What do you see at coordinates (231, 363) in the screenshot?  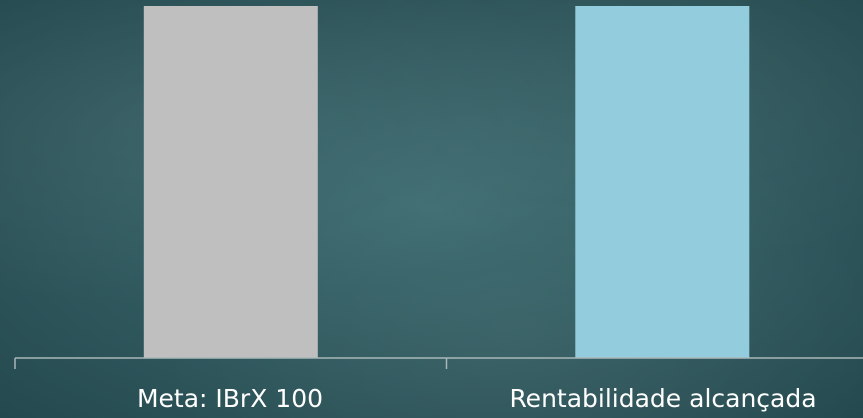 I see `x-axis-ticks` at bounding box center [231, 363].